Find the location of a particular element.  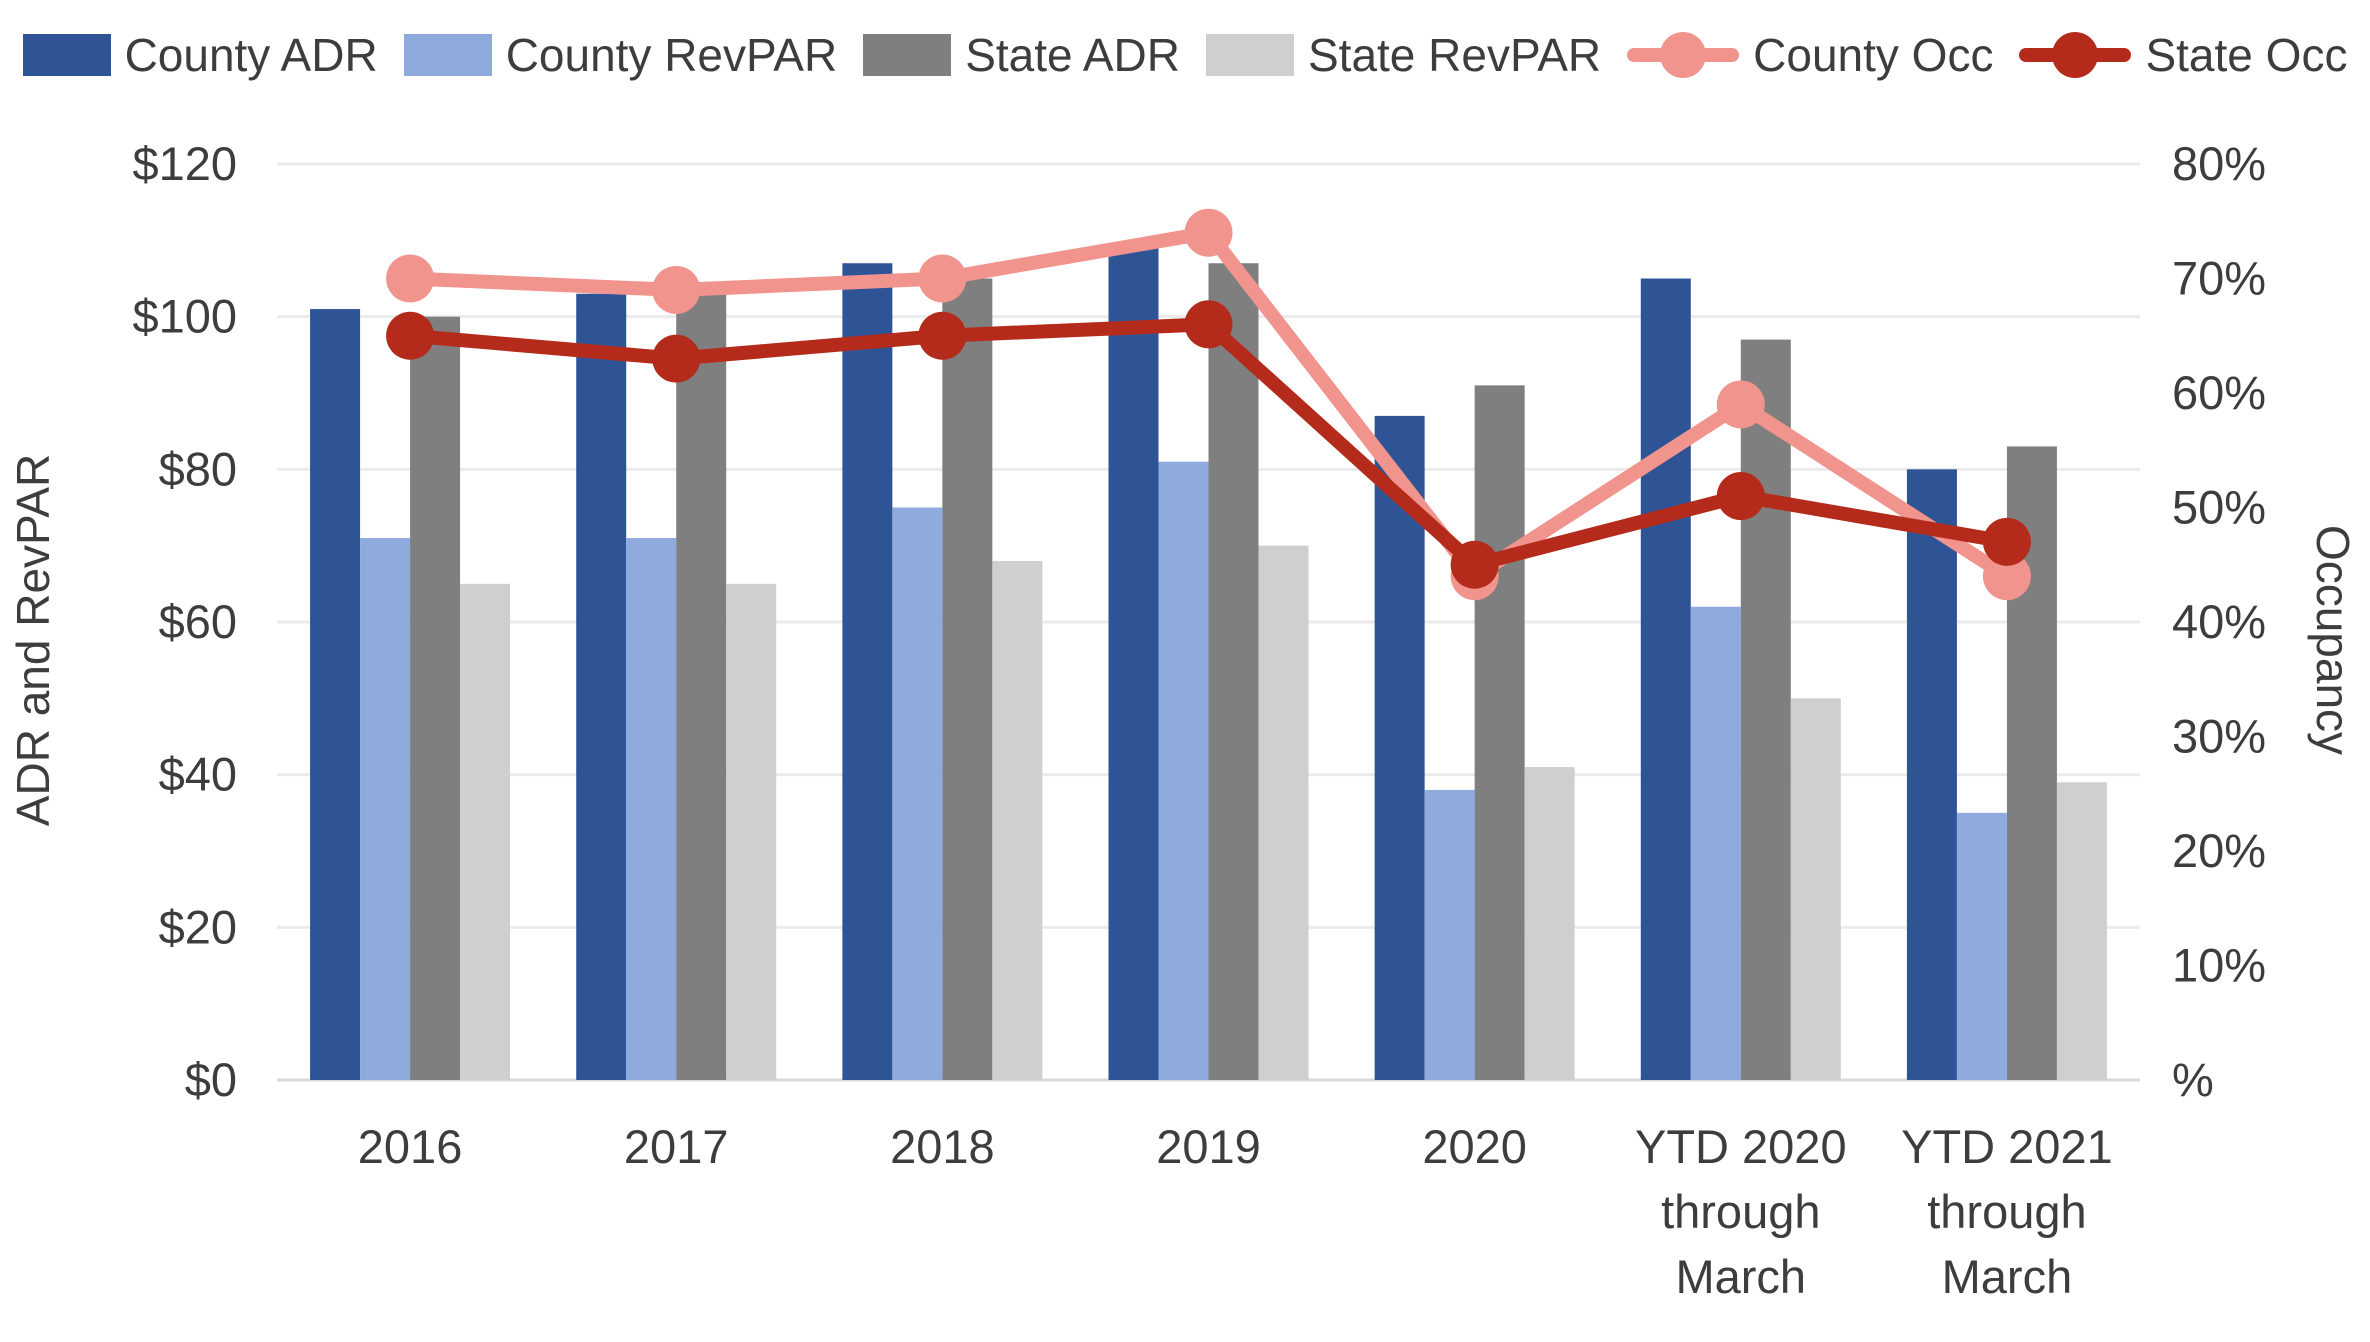

bar-state-revpar-2016 is located at coordinates (485, 831).